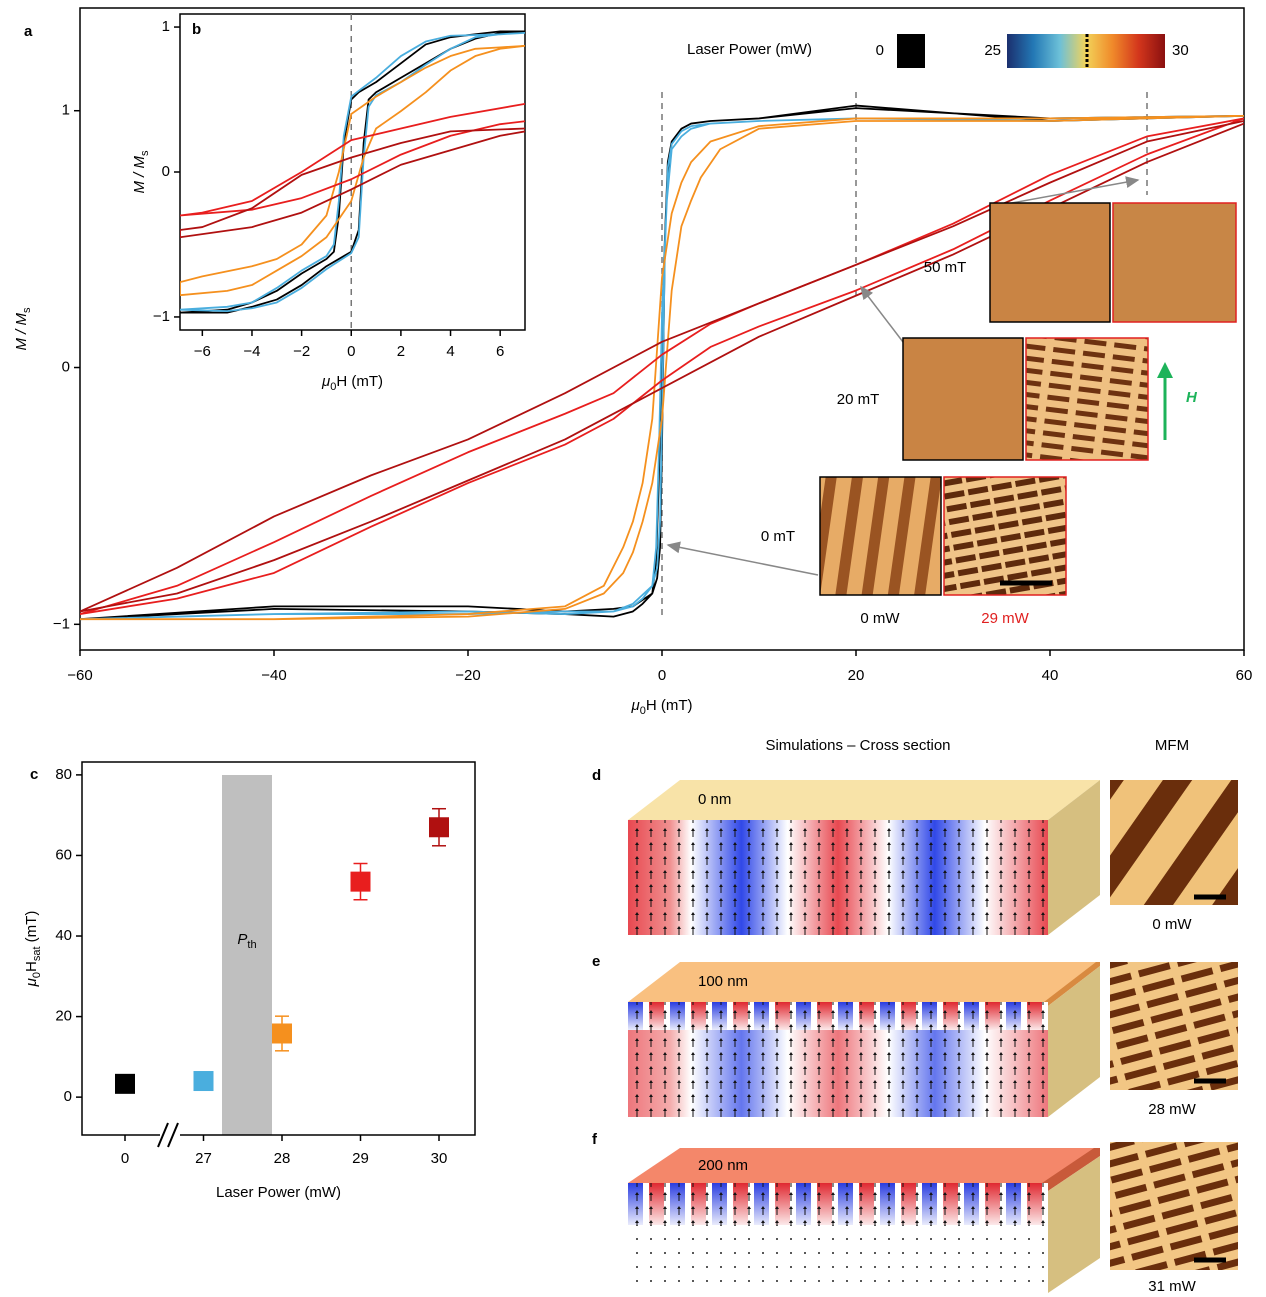 The width and height of the screenshot is (1266, 1297). I want to click on panel-letter: c, so click(34, 774).